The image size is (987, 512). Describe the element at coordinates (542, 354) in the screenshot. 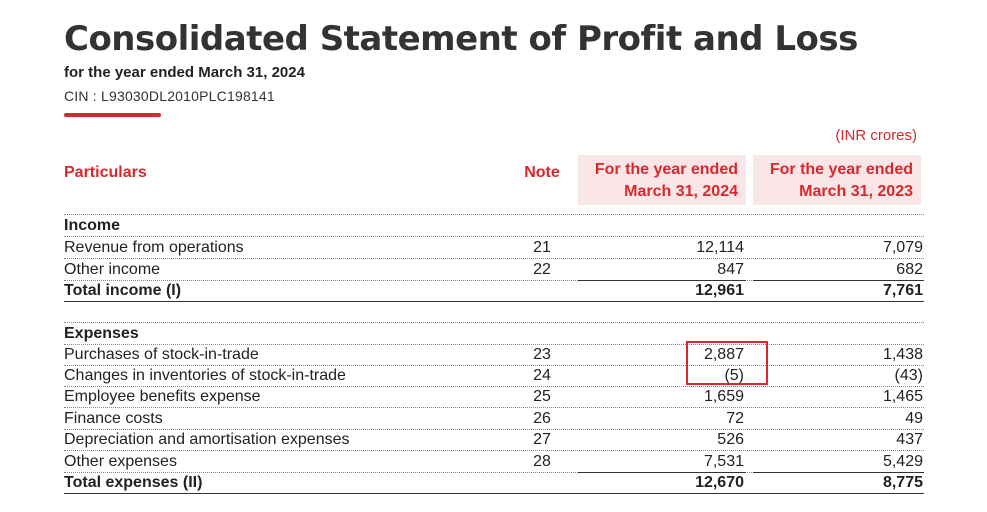

I see `row-note: 23` at that location.